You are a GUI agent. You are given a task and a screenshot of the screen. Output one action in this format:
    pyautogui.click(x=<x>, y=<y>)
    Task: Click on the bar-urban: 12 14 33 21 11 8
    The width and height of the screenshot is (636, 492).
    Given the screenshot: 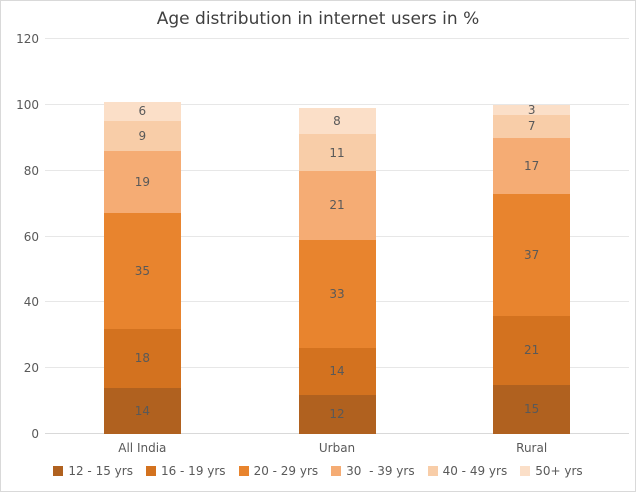 What is the action you would take?
    pyautogui.click(x=337, y=271)
    